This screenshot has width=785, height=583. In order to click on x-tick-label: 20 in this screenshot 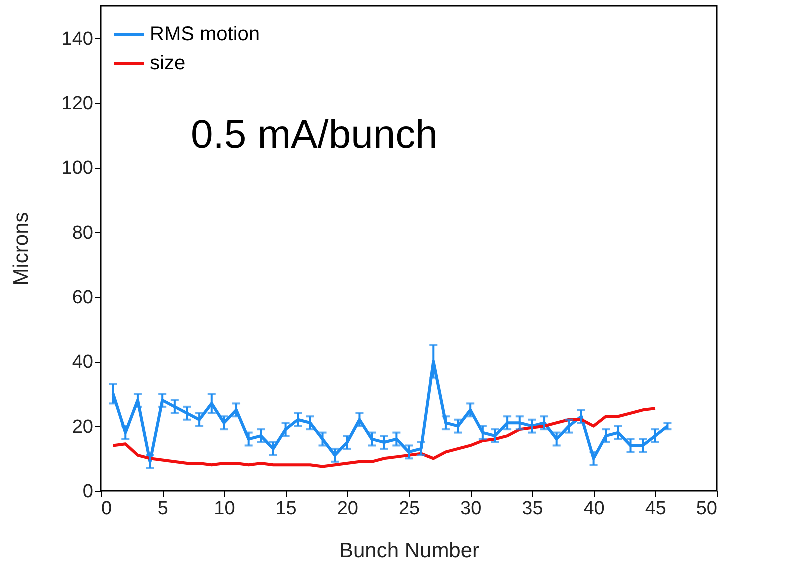, I will do `click(347, 509)`.